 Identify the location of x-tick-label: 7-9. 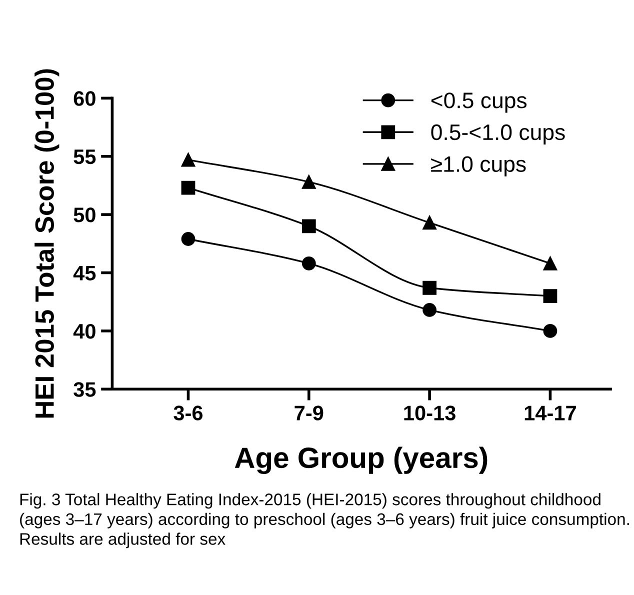
(309, 413).